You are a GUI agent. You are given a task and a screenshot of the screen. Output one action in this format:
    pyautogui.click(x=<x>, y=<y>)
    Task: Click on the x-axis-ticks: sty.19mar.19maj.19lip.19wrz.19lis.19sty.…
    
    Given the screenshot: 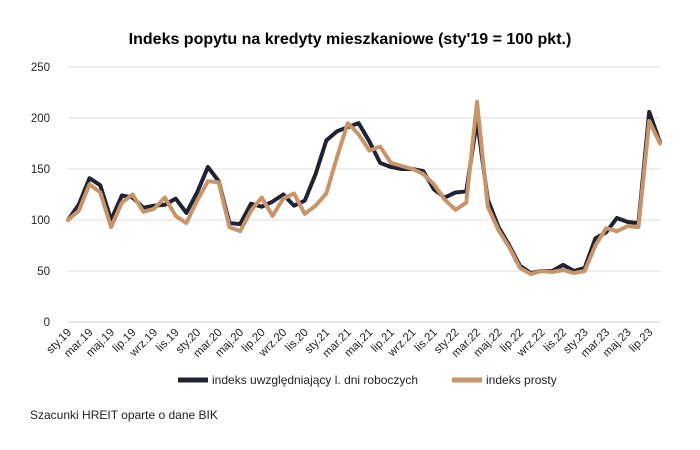 What is the action you would take?
    pyautogui.click(x=350, y=343)
    